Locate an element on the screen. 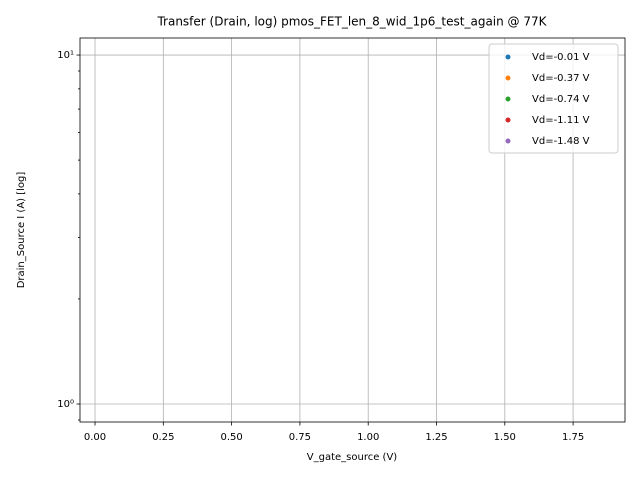 The height and width of the screenshot is (480, 640). x-tick-label: 0.50 is located at coordinates (231, 437).